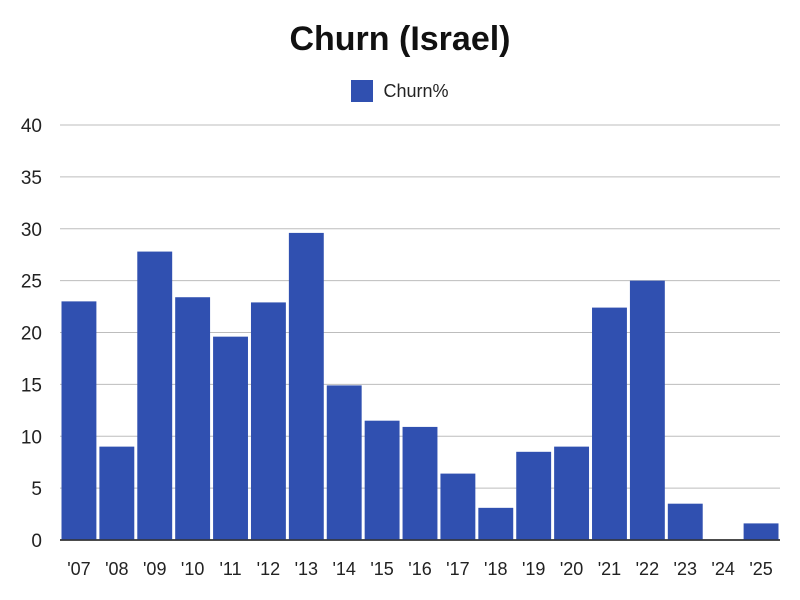 Image resolution: width=800 pixels, height=600 pixels. I want to click on y-tick-label: 15, so click(31, 385).